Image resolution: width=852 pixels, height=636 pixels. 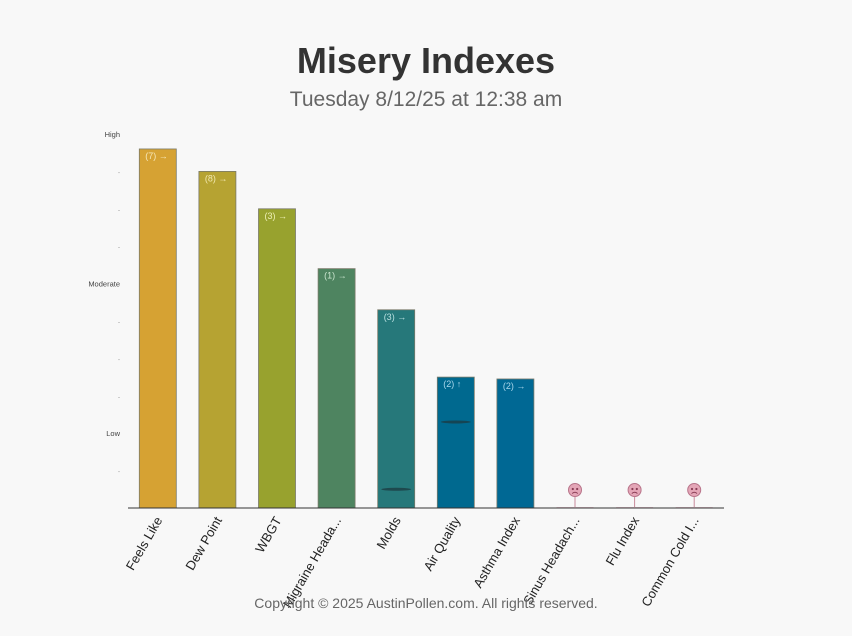 I want to click on x-tick-label: Molds, so click(x=388, y=533).